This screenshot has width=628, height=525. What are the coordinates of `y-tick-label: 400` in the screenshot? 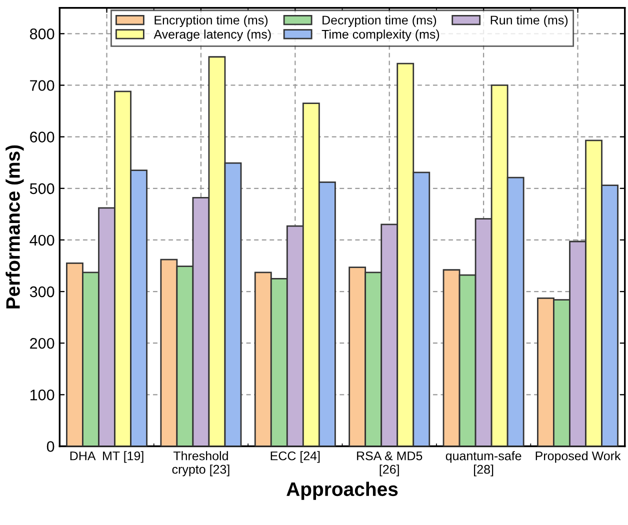 It's located at (42, 240).